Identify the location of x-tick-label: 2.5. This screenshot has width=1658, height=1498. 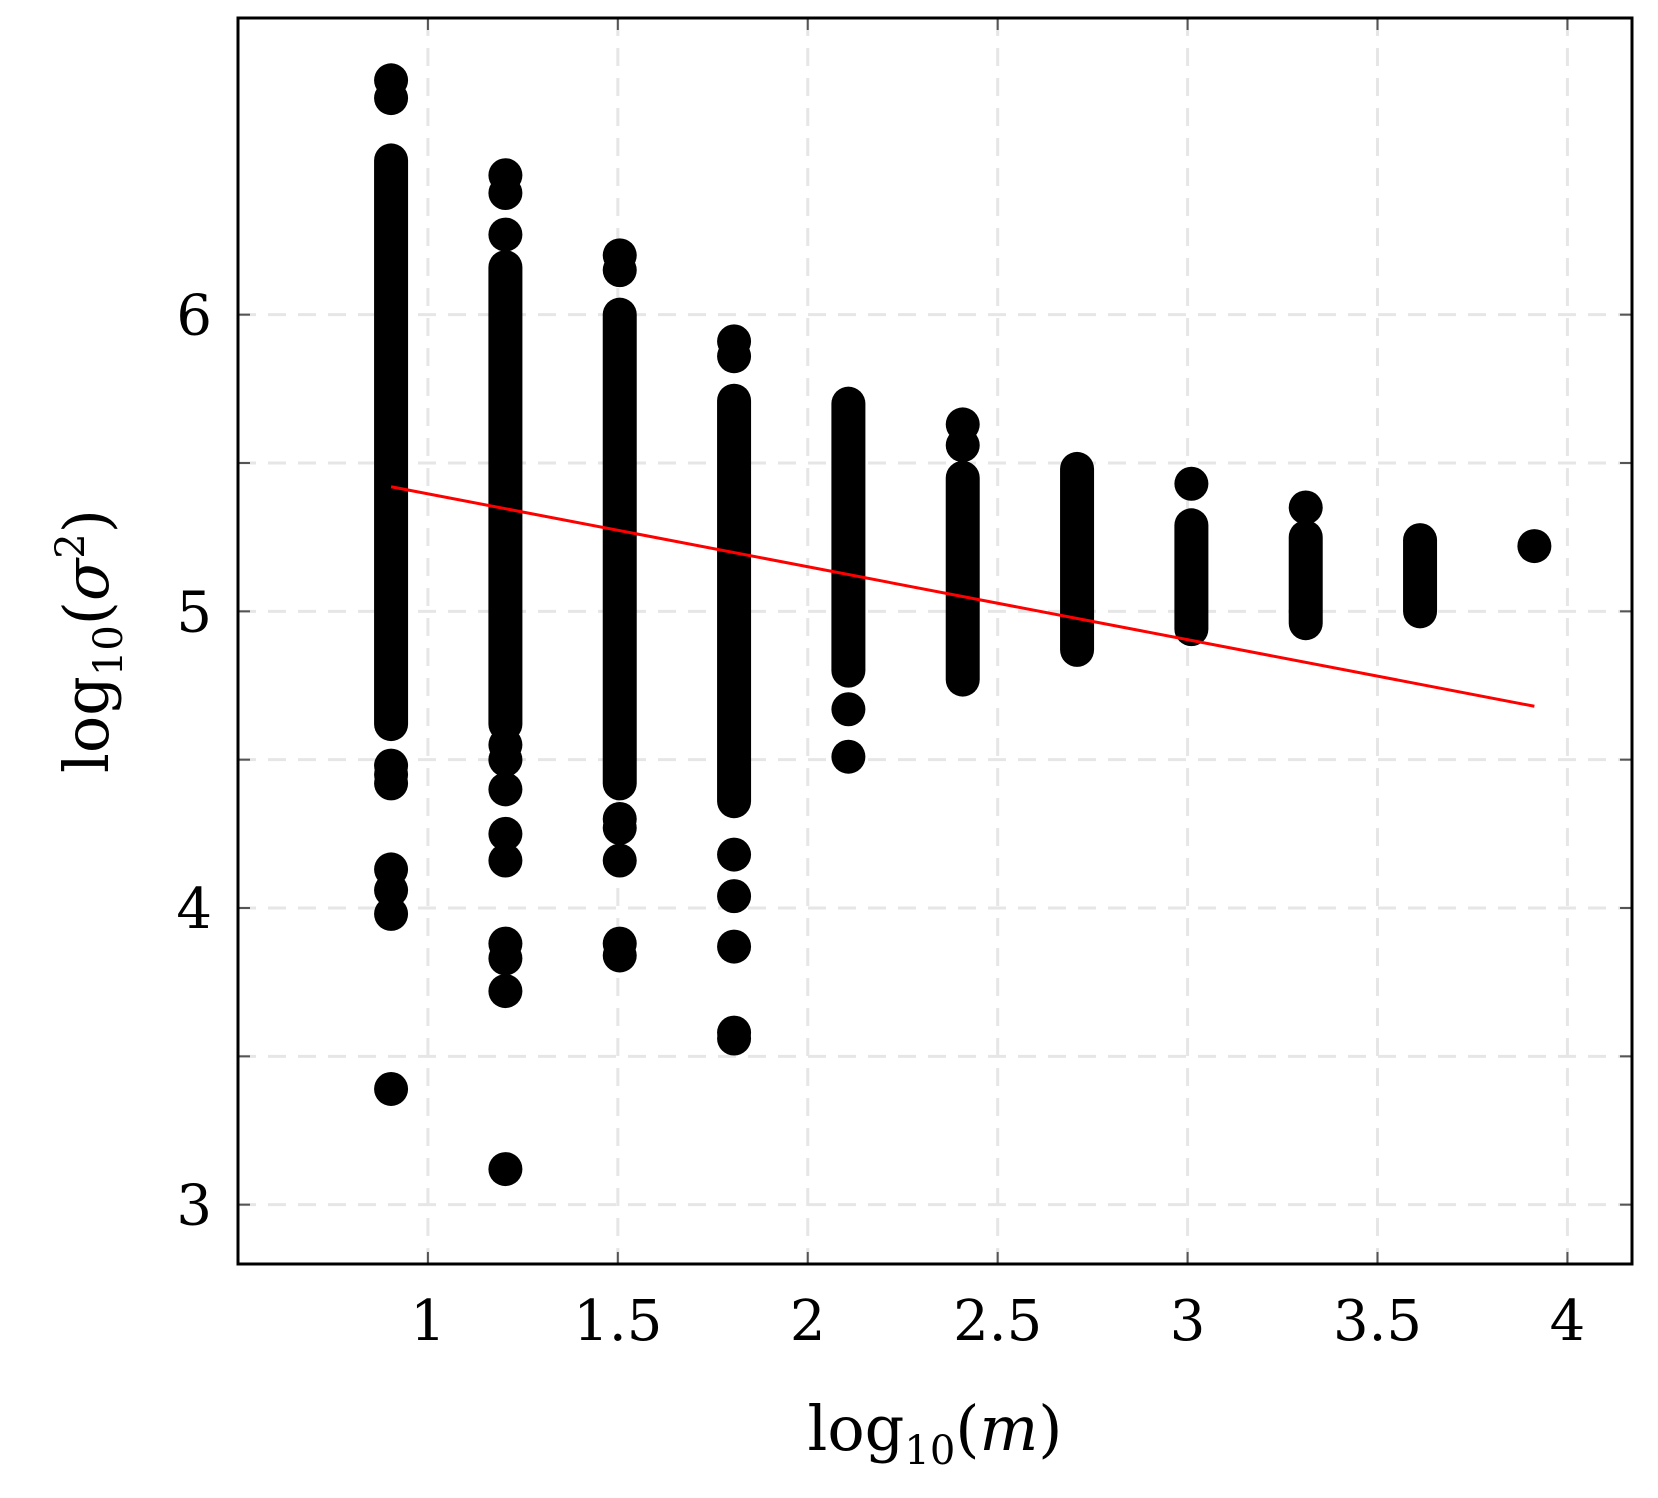
(997, 1321).